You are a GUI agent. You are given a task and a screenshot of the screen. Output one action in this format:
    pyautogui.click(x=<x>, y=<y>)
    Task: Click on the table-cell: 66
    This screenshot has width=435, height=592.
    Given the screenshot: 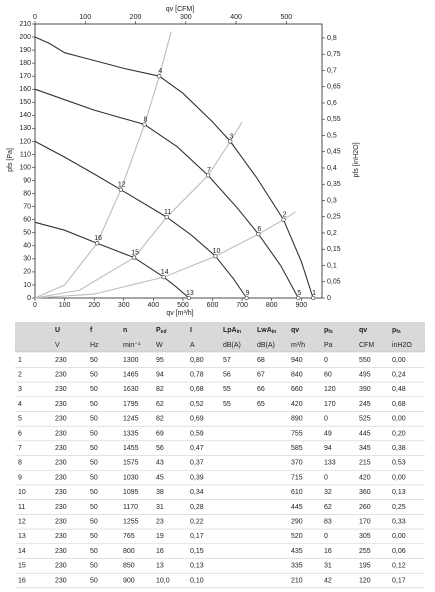 What is the action you would take?
    pyautogui.click(x=261, y=389)
    